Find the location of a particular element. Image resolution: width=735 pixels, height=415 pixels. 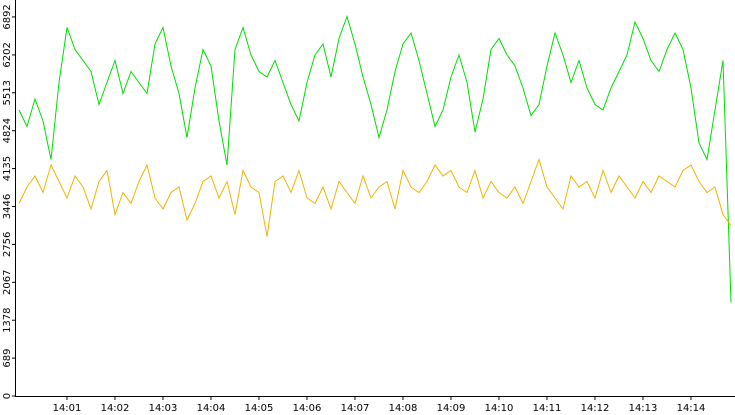

y-tick-label: 6892 is located at coordinates (7, 16).